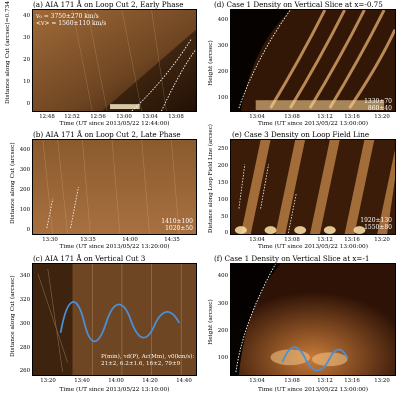 The image size is (400, 403). What do you see at coordinates (325, 117) in the screenshot?
I see `panel-d-xtick: 13:12` at bounding box center [325, 117].